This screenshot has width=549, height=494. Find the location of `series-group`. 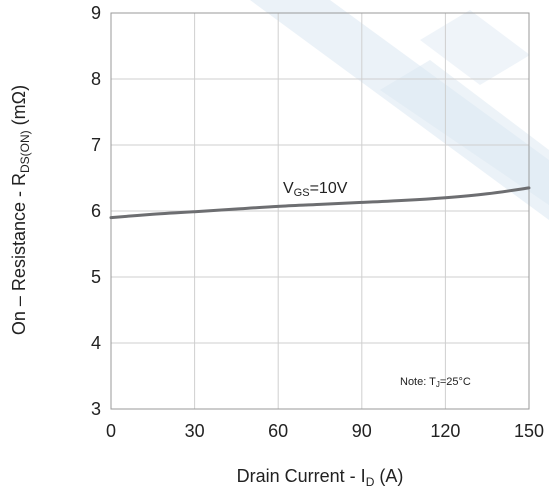

series-group is located at coordinates (320, 203).